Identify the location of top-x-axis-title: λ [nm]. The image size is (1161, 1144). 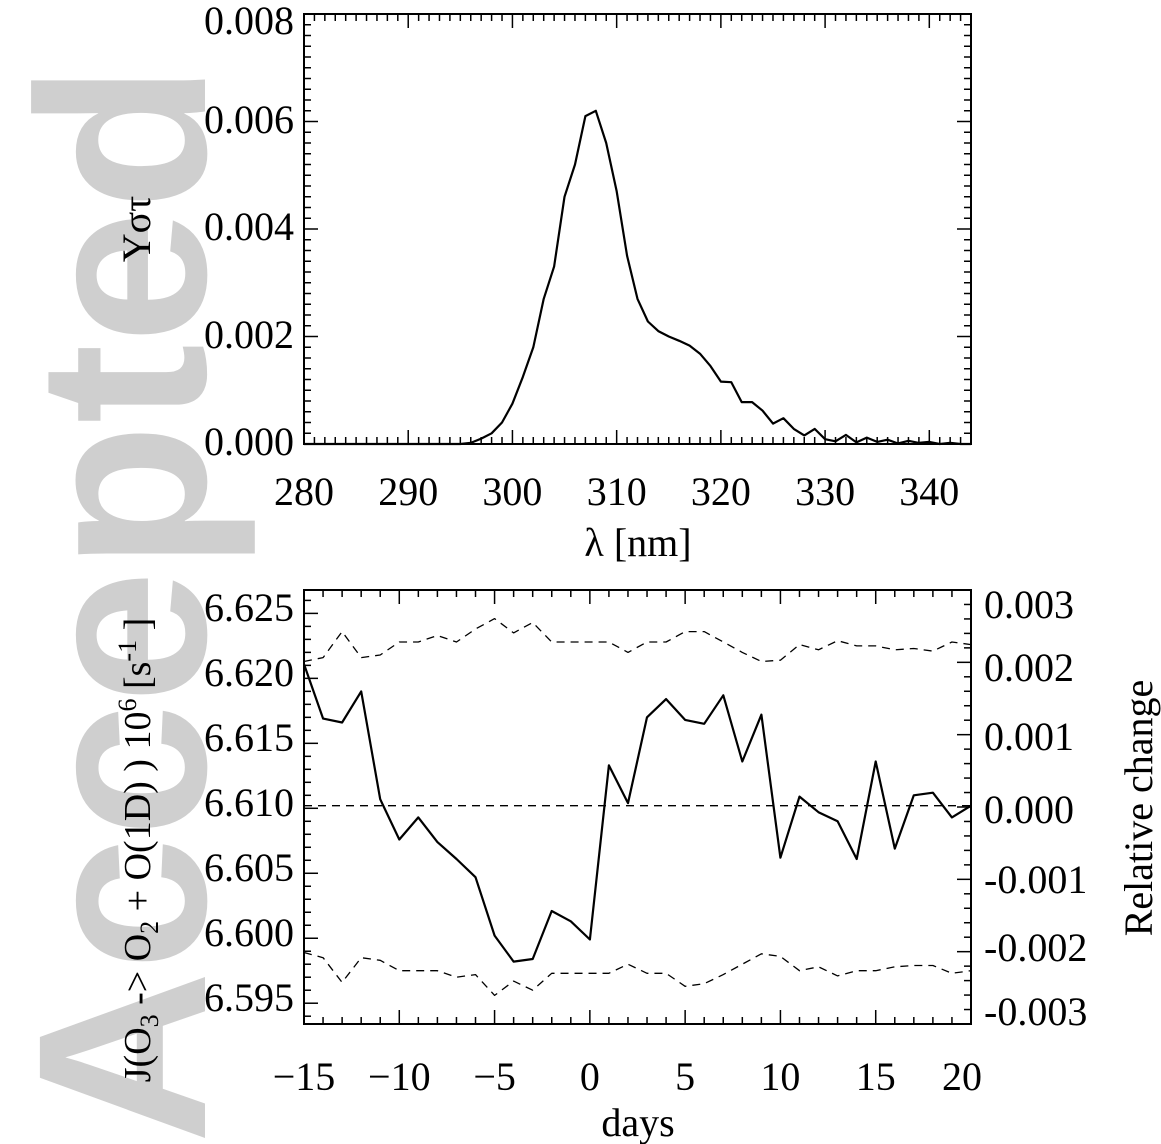
(637, 542).